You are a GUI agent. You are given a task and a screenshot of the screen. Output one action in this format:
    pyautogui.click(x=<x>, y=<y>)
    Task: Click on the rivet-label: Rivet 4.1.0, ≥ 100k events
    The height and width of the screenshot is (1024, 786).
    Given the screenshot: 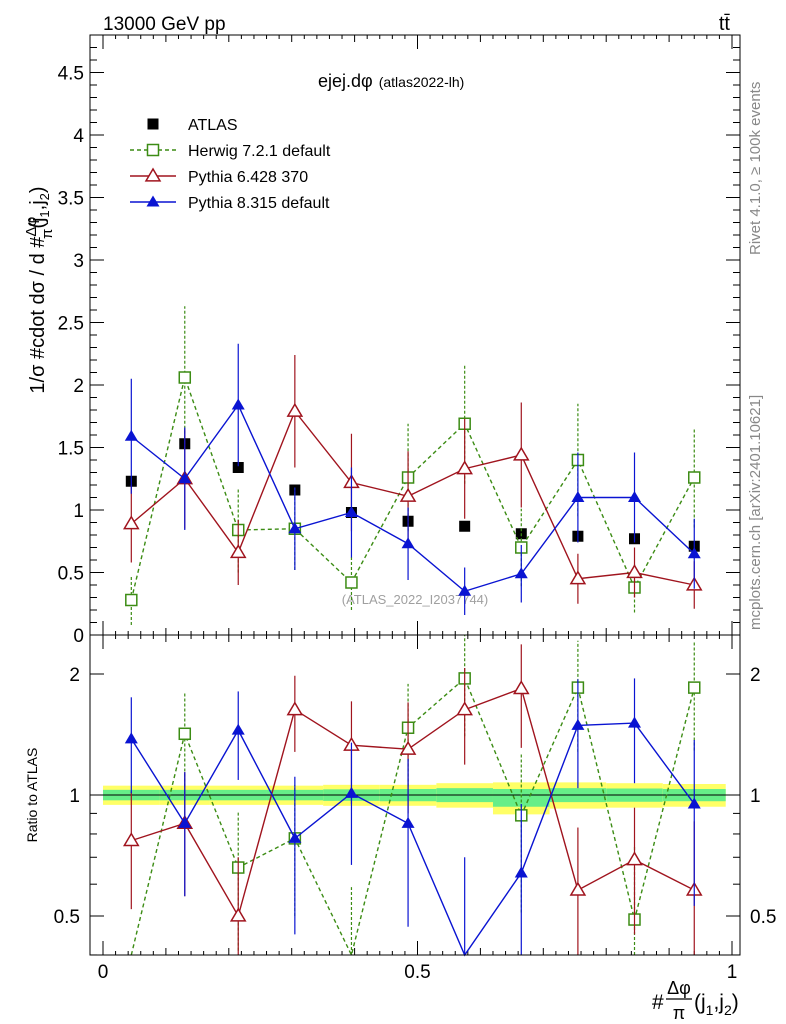 What is the action you would take?
    pyautogui.click(x=755, y=168)
    